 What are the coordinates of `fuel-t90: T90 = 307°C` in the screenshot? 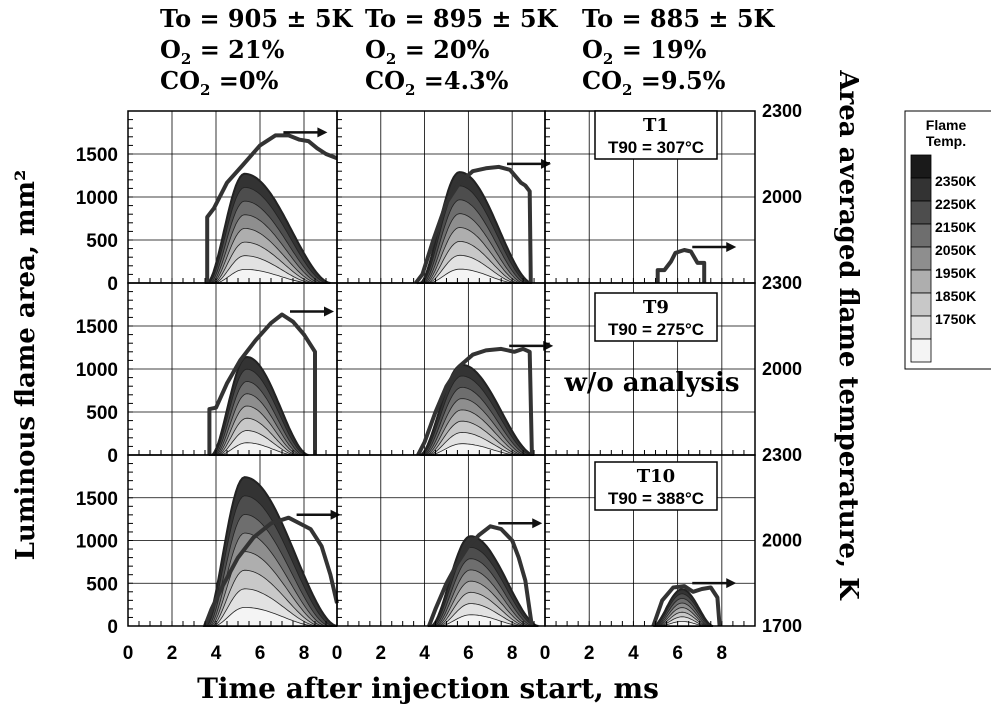 It's located at (656, 147).